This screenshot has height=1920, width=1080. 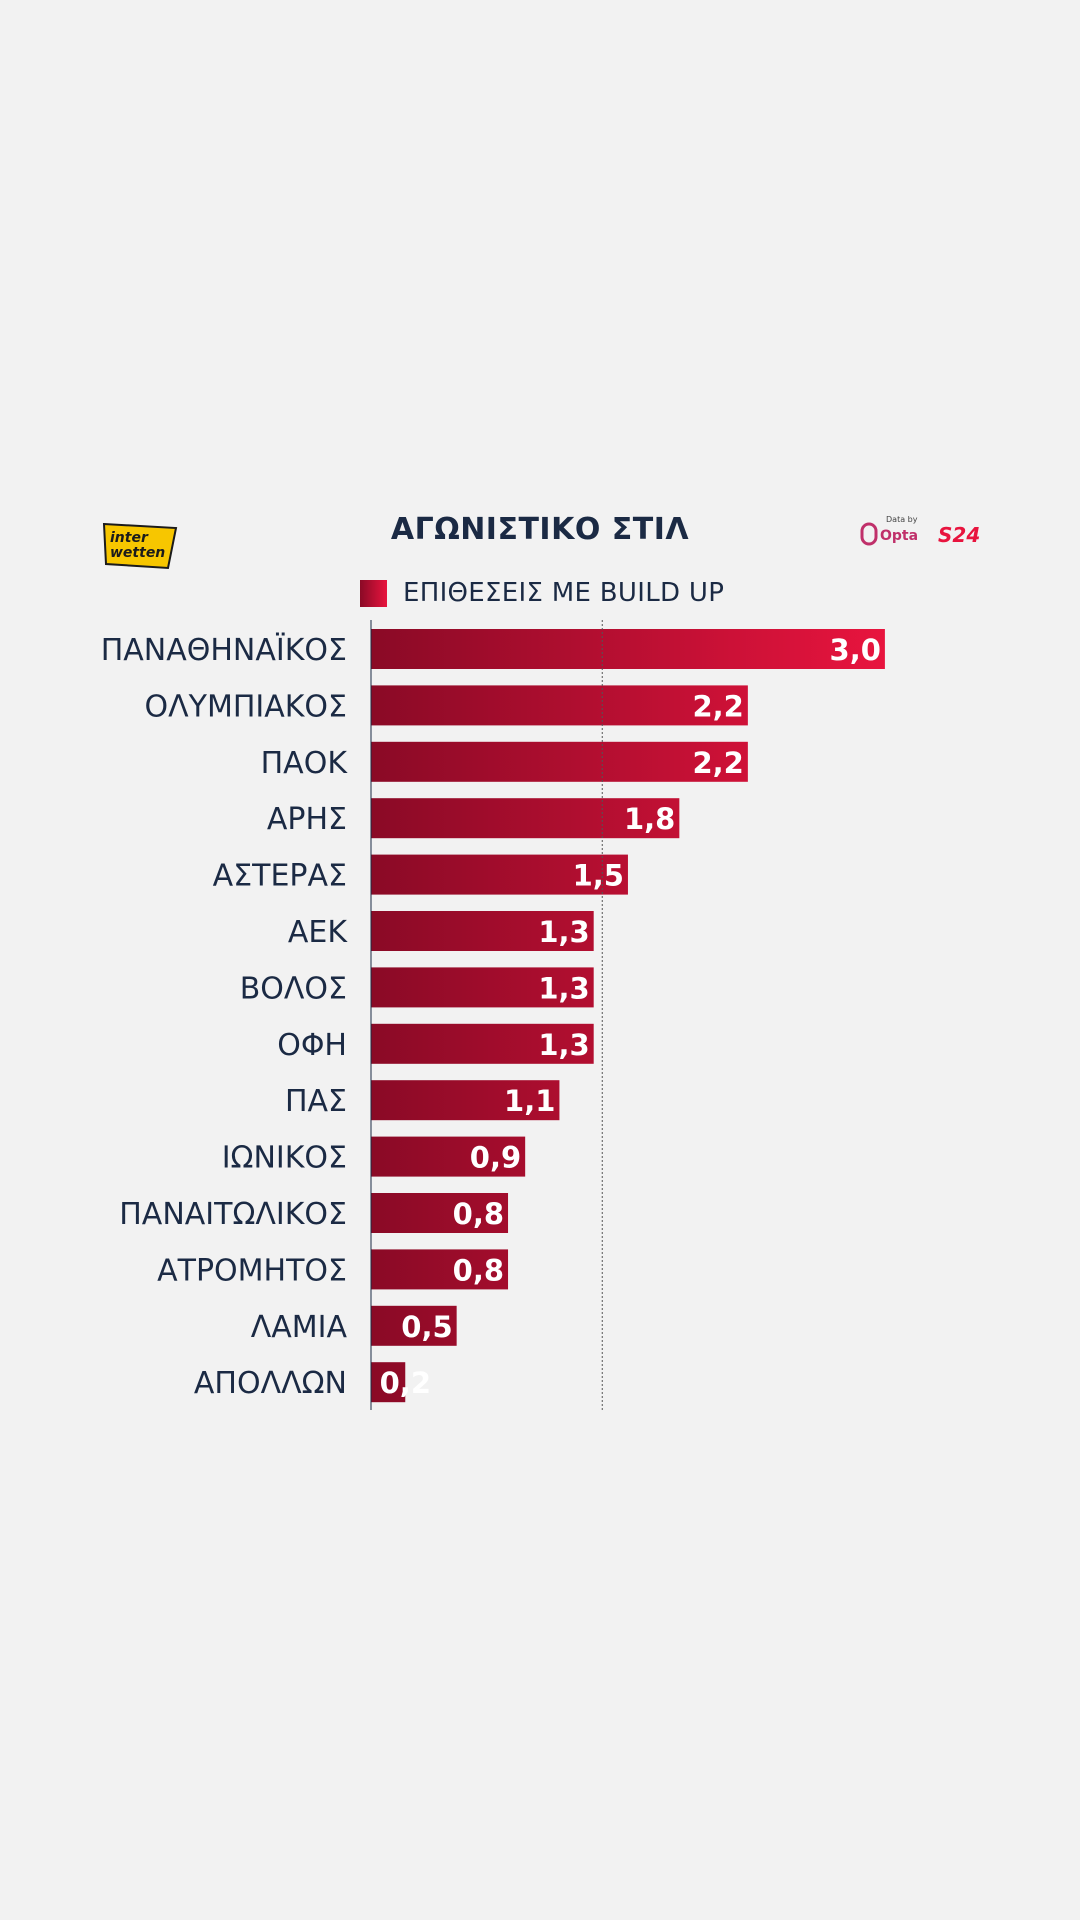 I want to click on data-by-text: Data by, so click(x=902, y=519).